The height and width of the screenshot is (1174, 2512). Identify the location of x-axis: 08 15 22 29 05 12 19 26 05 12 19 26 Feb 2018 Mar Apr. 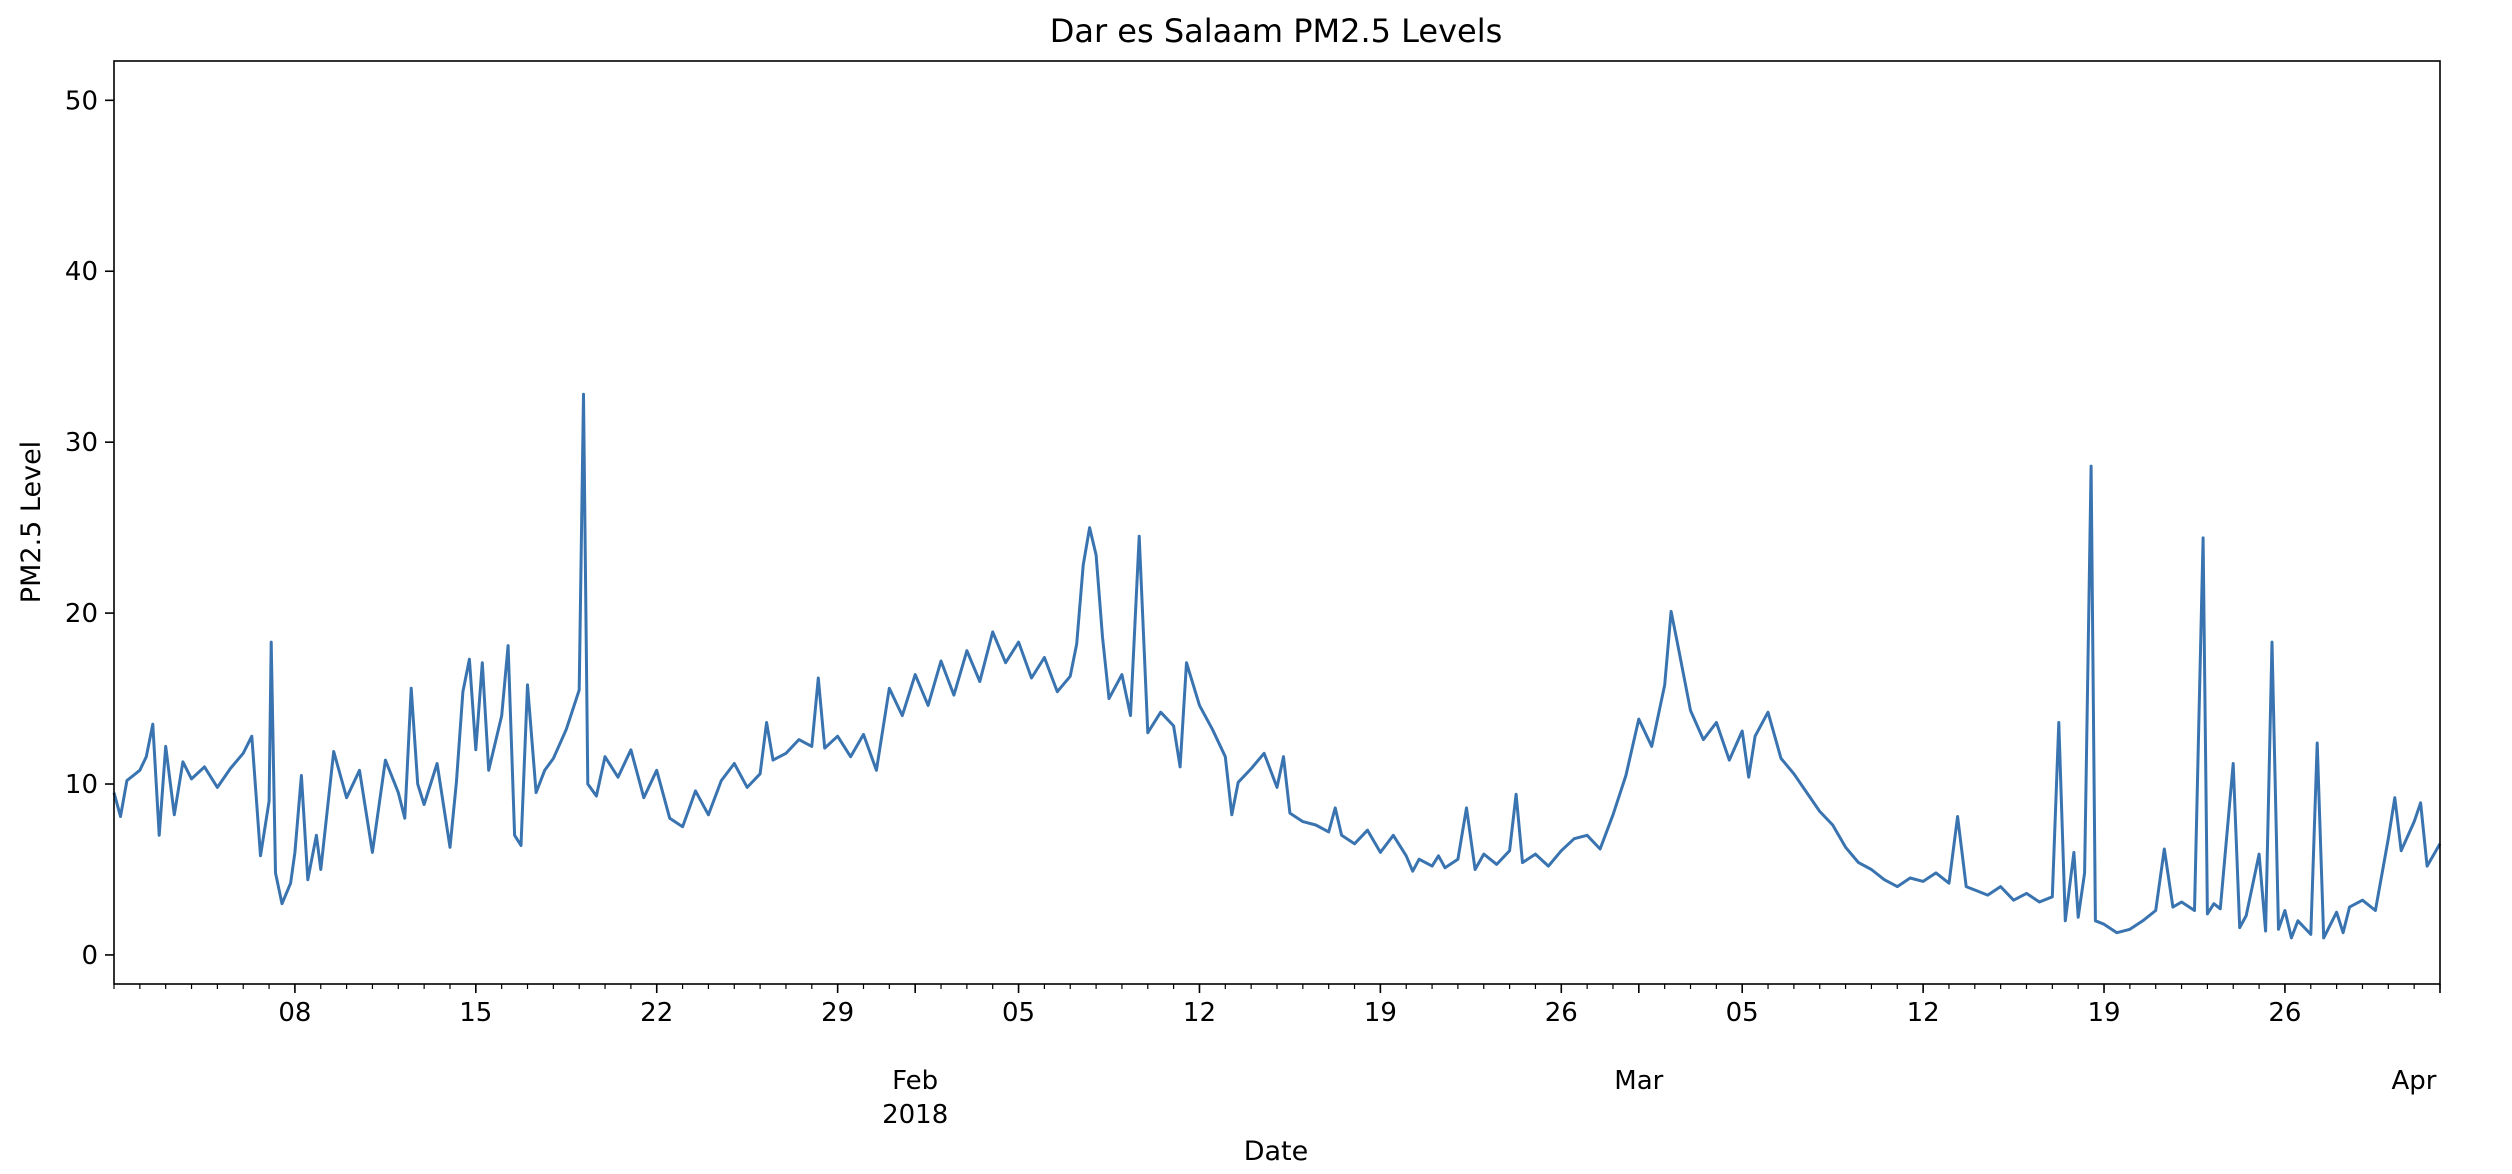
(1277, 1057).